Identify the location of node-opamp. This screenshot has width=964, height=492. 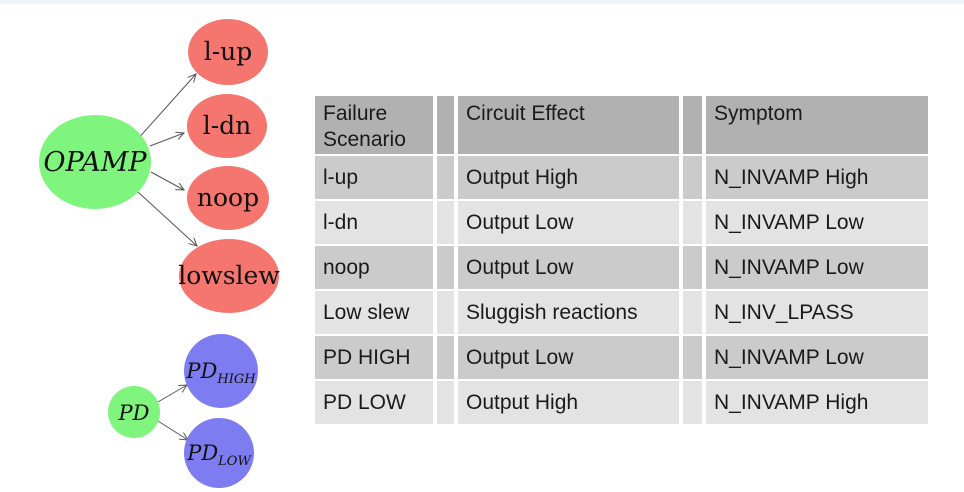
(95, 162).